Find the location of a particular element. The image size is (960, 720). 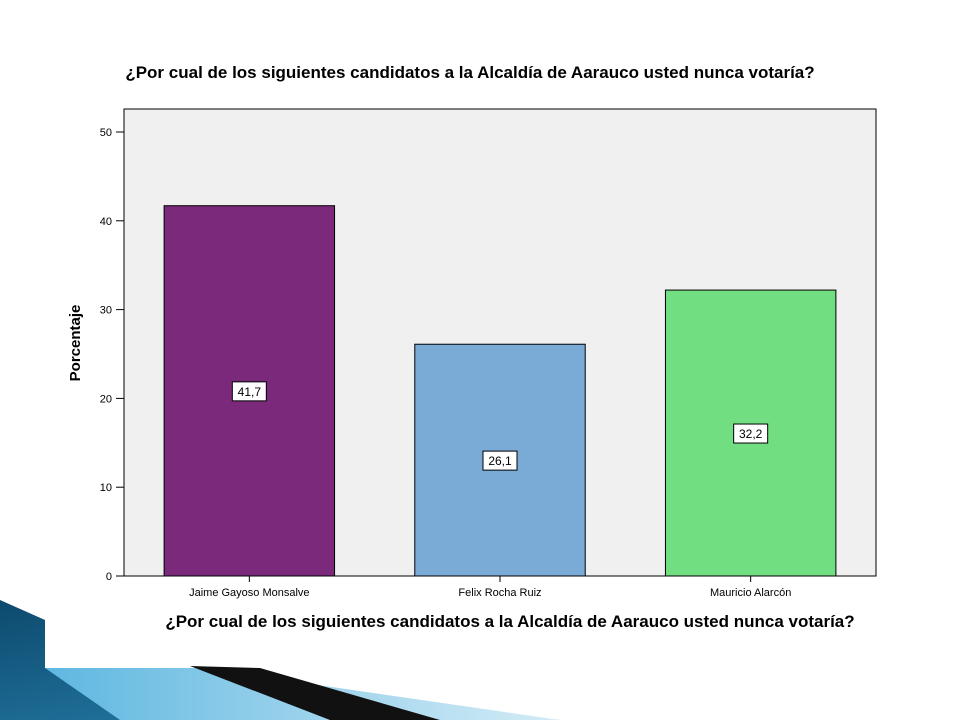

y-tick-label: 0 is located at coordinates (109, 577).